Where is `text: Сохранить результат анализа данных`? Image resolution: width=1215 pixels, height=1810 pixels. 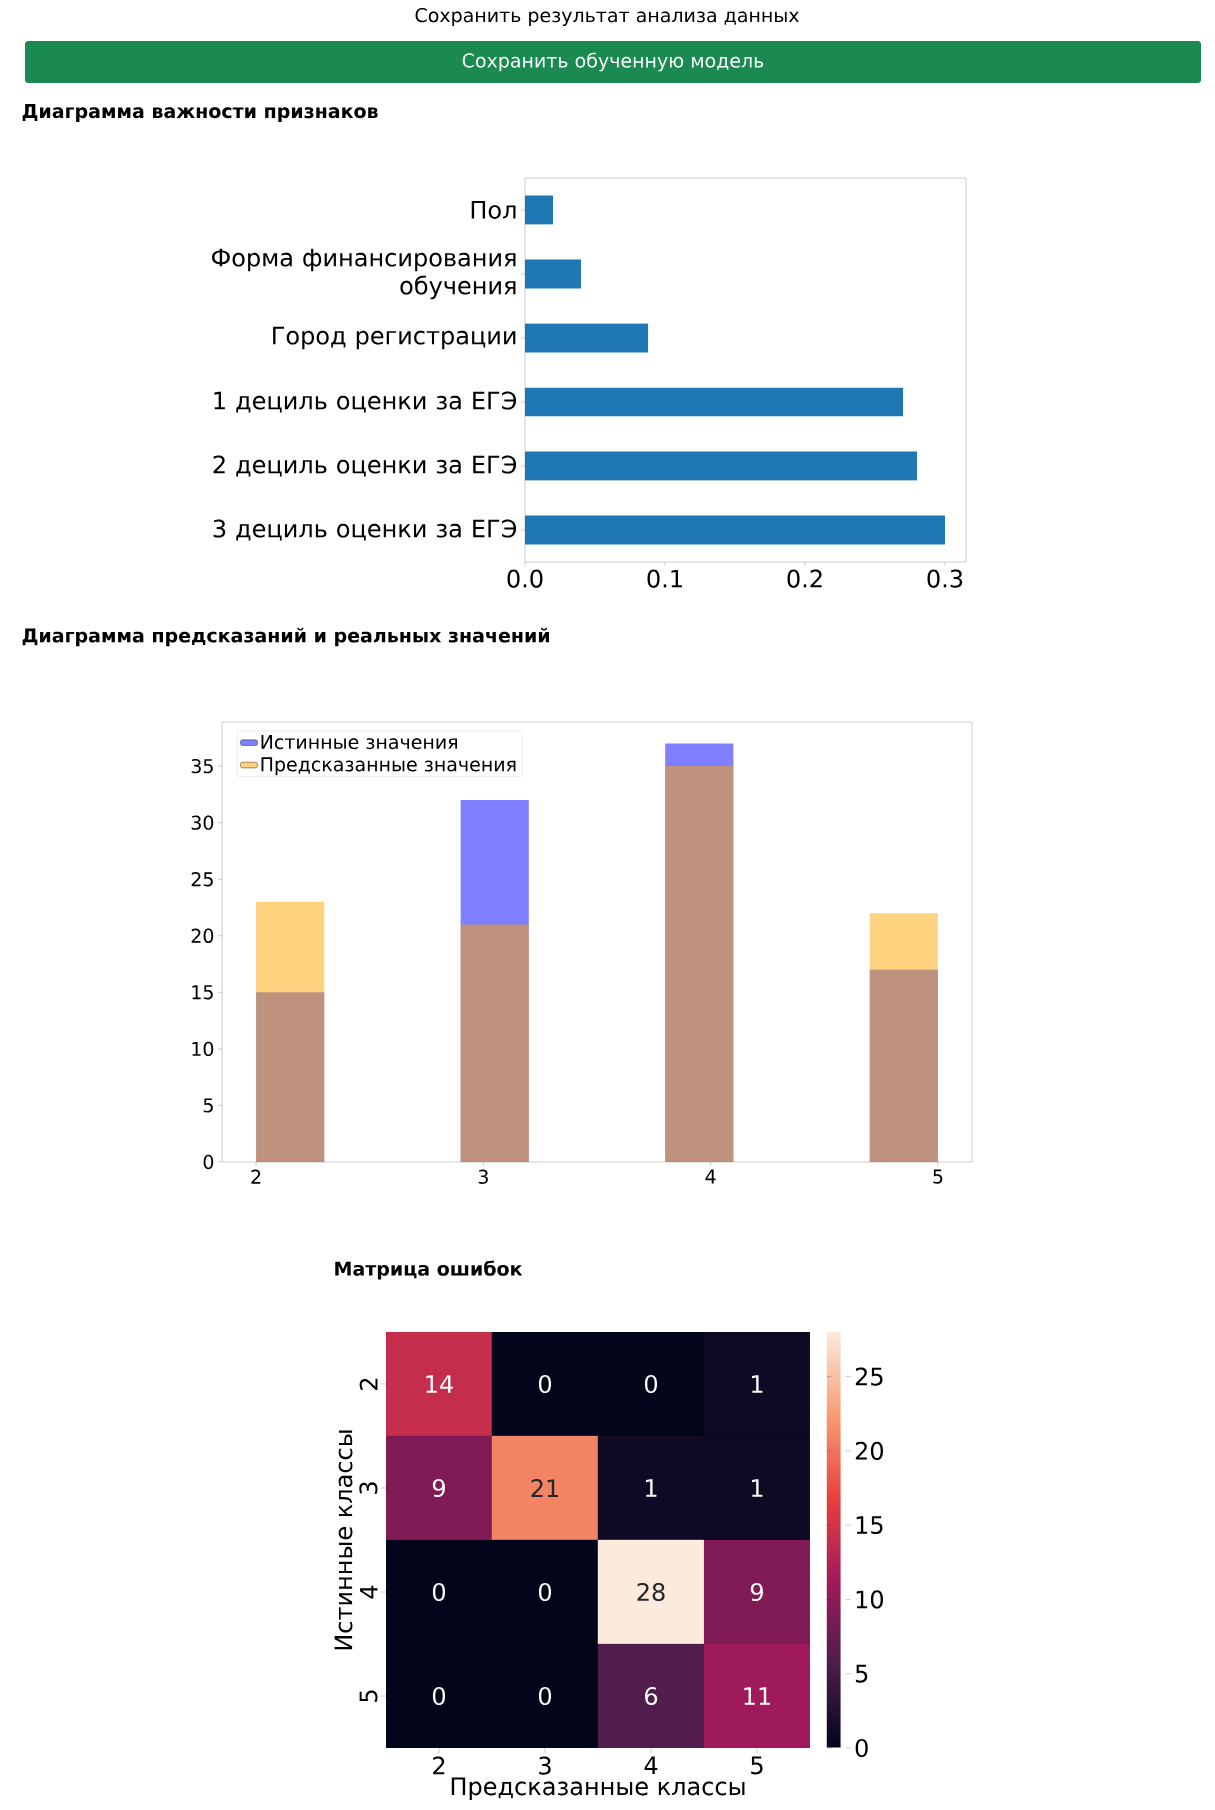 text: Сохранить результат анализа данных is located at coordinates (607, 17).